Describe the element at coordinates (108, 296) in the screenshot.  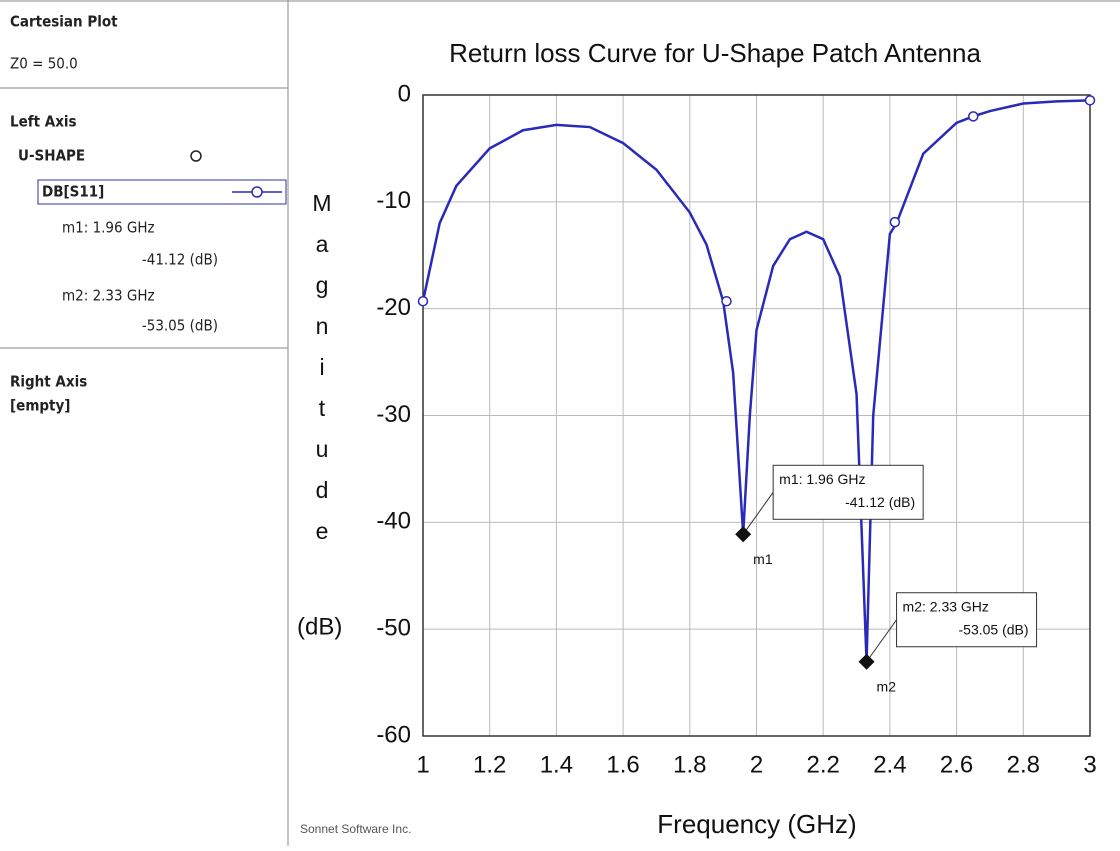
I see `panel-marker-label: m2: 2.33 GHz` at that location.